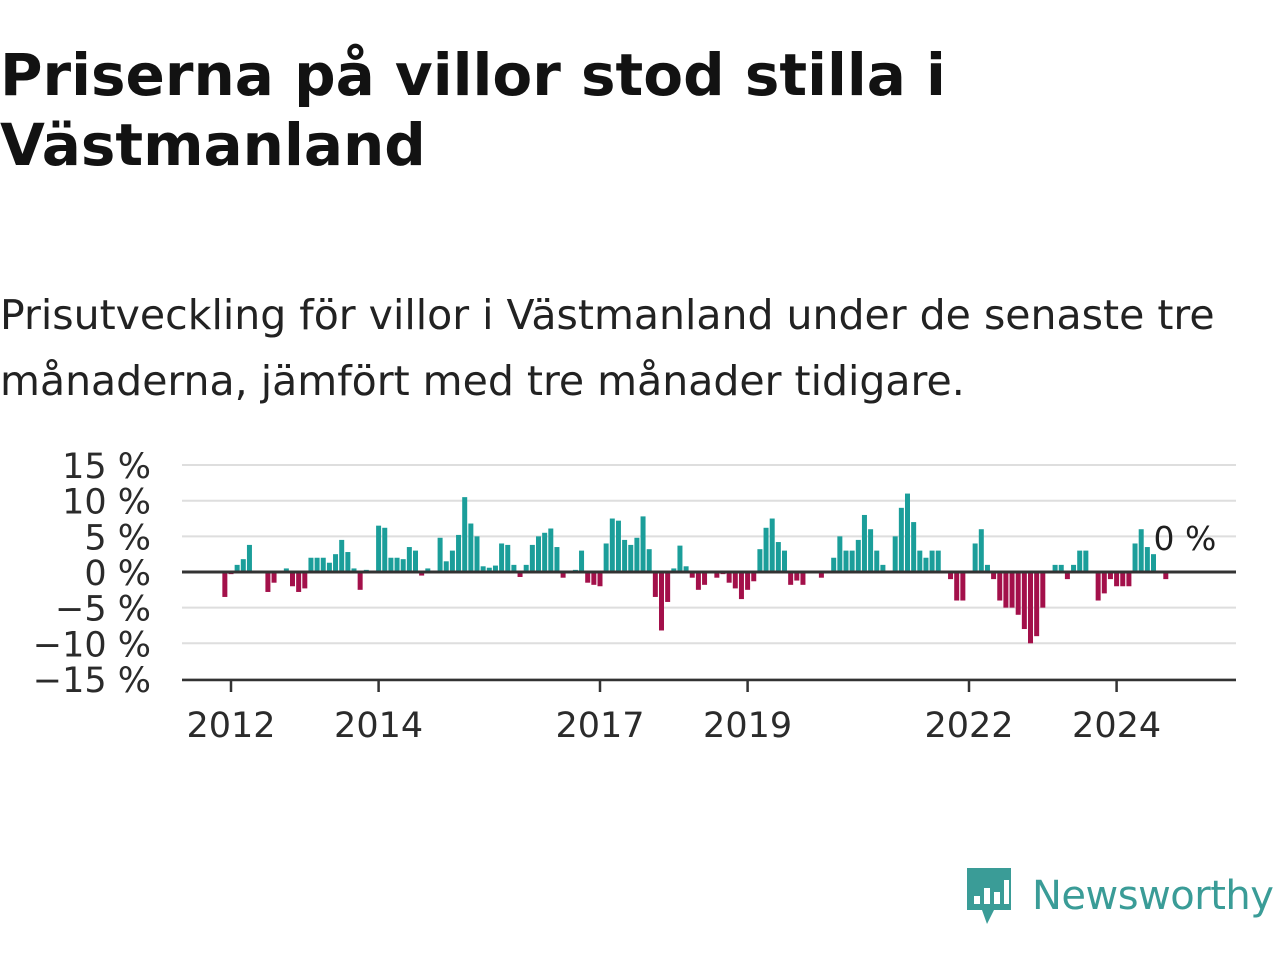 Image resolution: width=1280 pixels, height=960 pixels. What do you see at coordinates (747, 726) in the screenshot?
I see `x-tick-label: 2019` at bounding box center [747, 726].